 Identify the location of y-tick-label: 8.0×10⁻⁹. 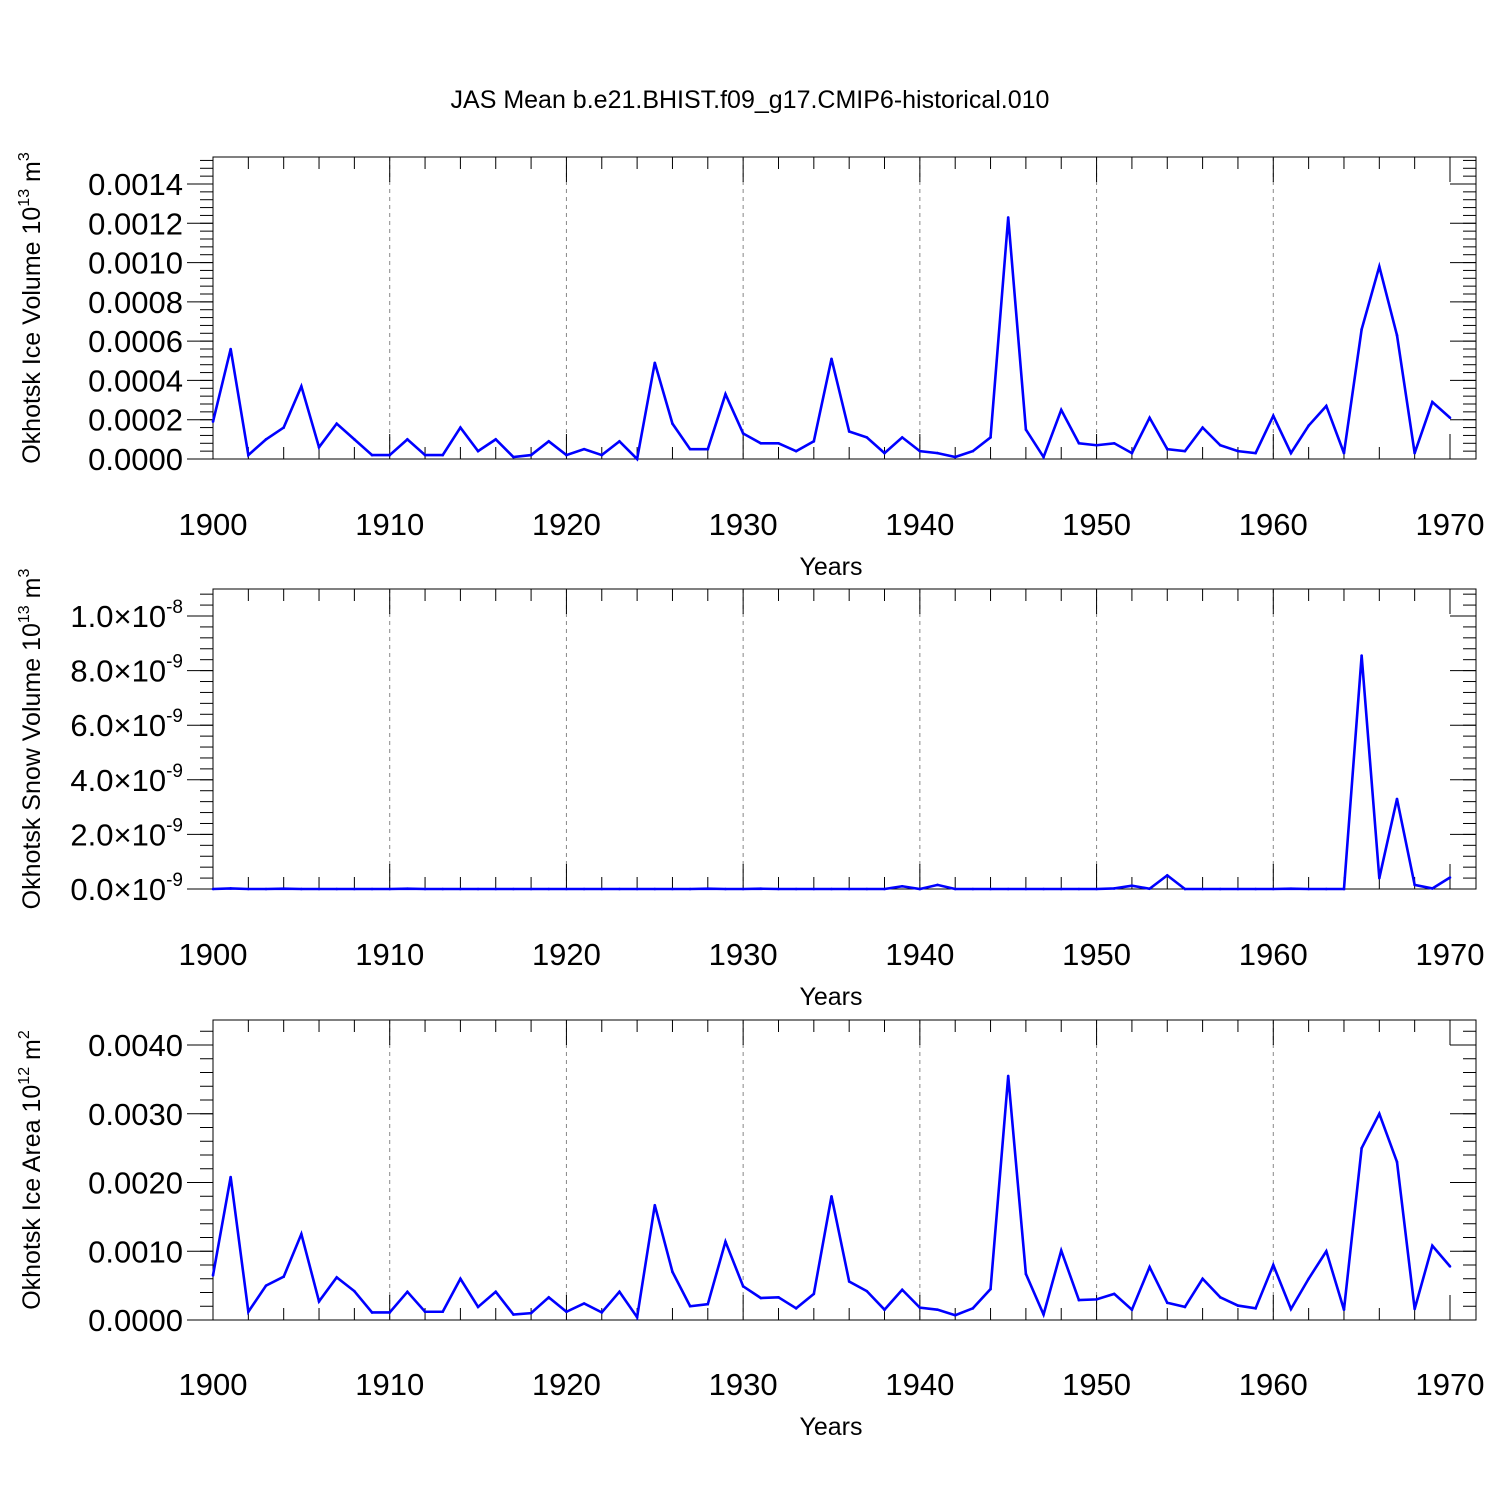
(126, 670).